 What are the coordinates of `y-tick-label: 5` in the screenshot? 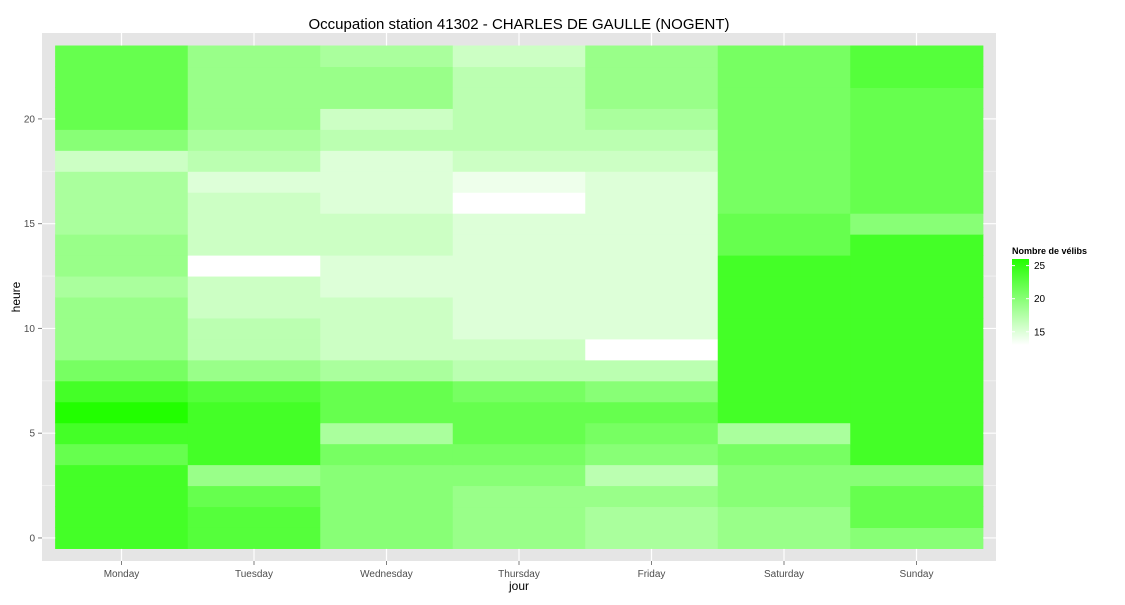 It's located at (32, 434).